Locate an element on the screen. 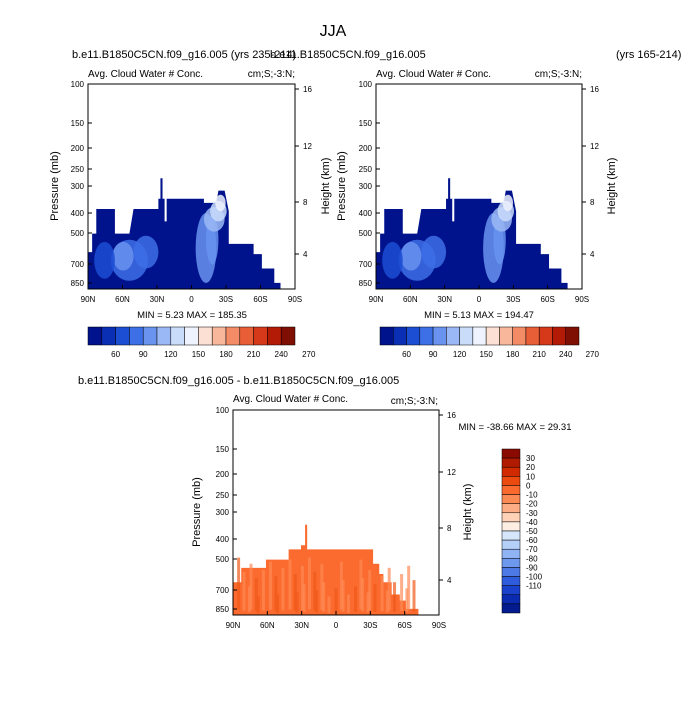 The image size is (683, 703). y-tick-label: 400 is located at coordinates (223, 539).